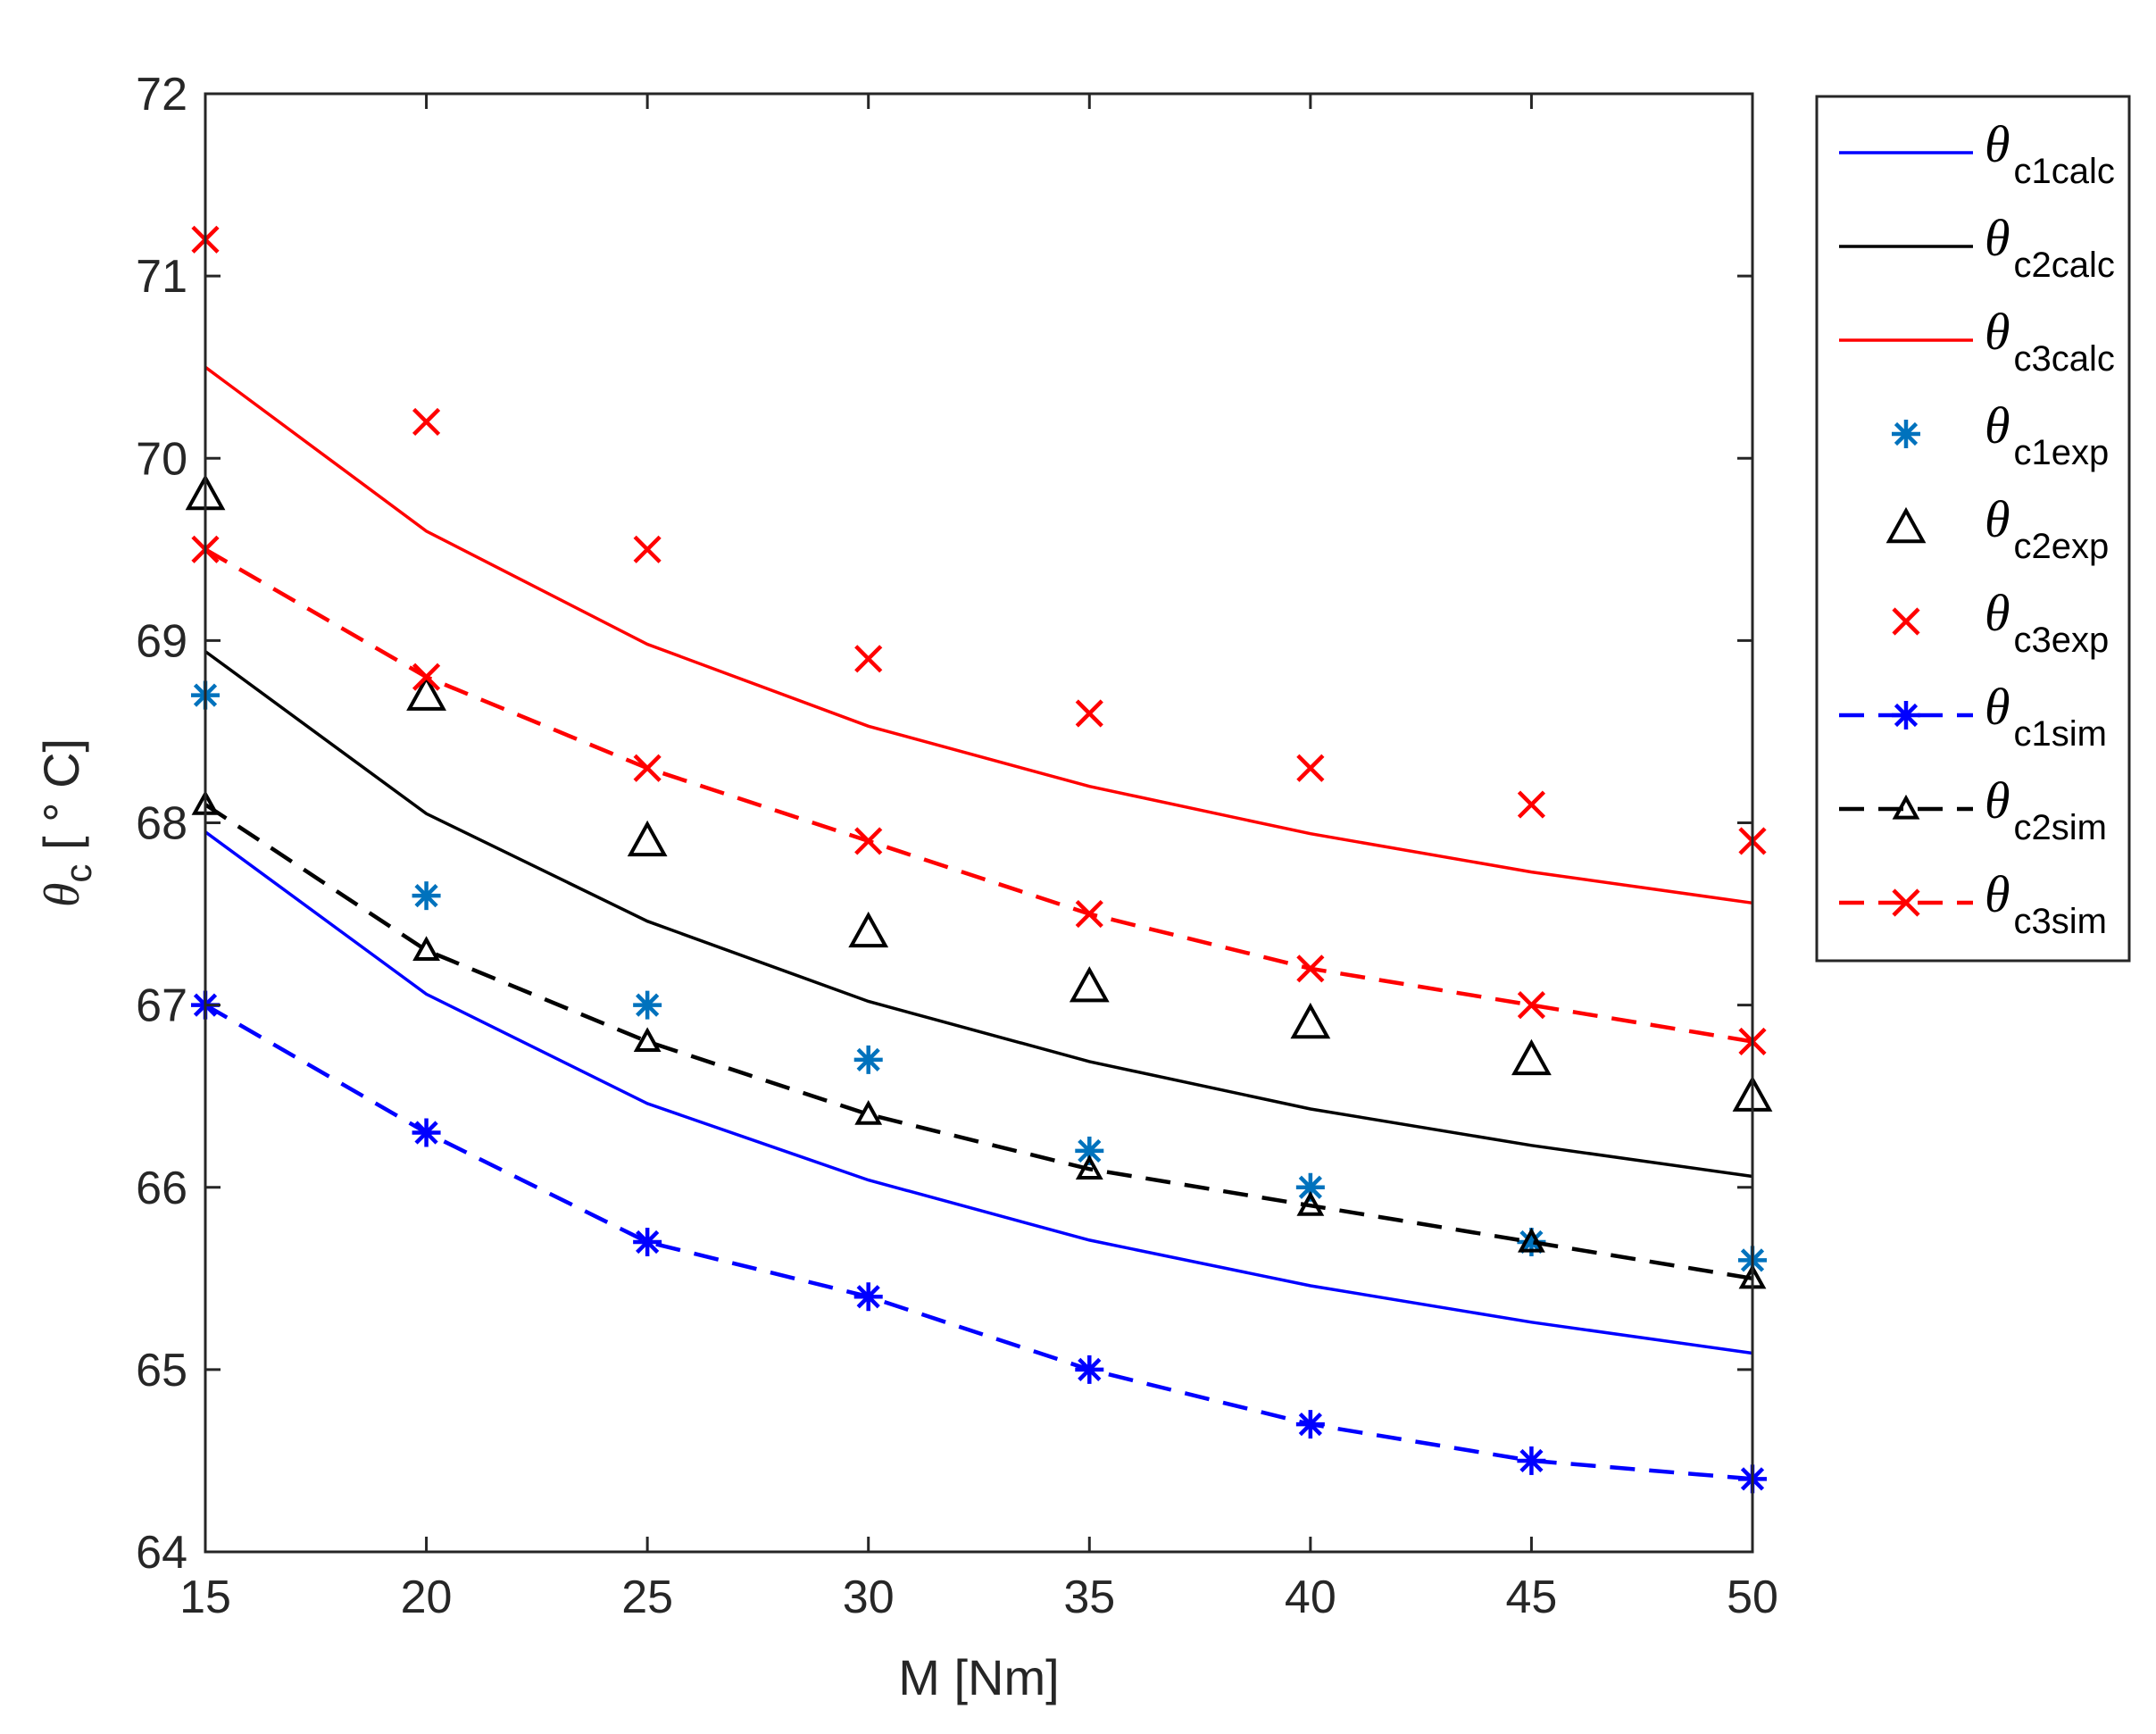  I want to click on y-tick-label-71: 71, so click(161, 277).